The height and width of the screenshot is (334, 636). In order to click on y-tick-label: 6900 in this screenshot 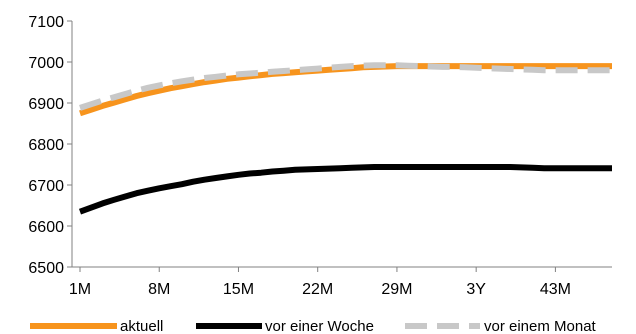, I will do `click(46, 104)`.